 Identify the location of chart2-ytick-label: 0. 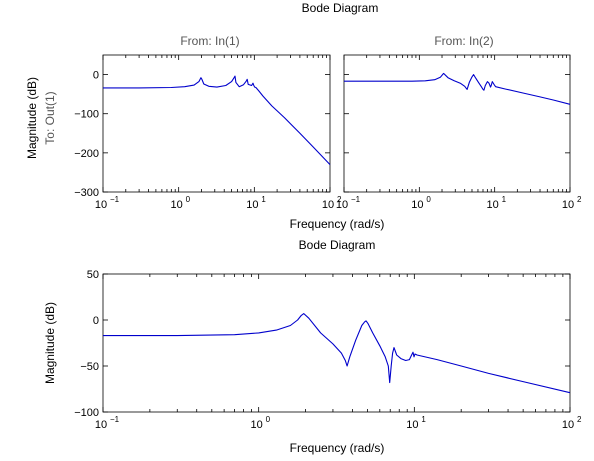
(96, 321).